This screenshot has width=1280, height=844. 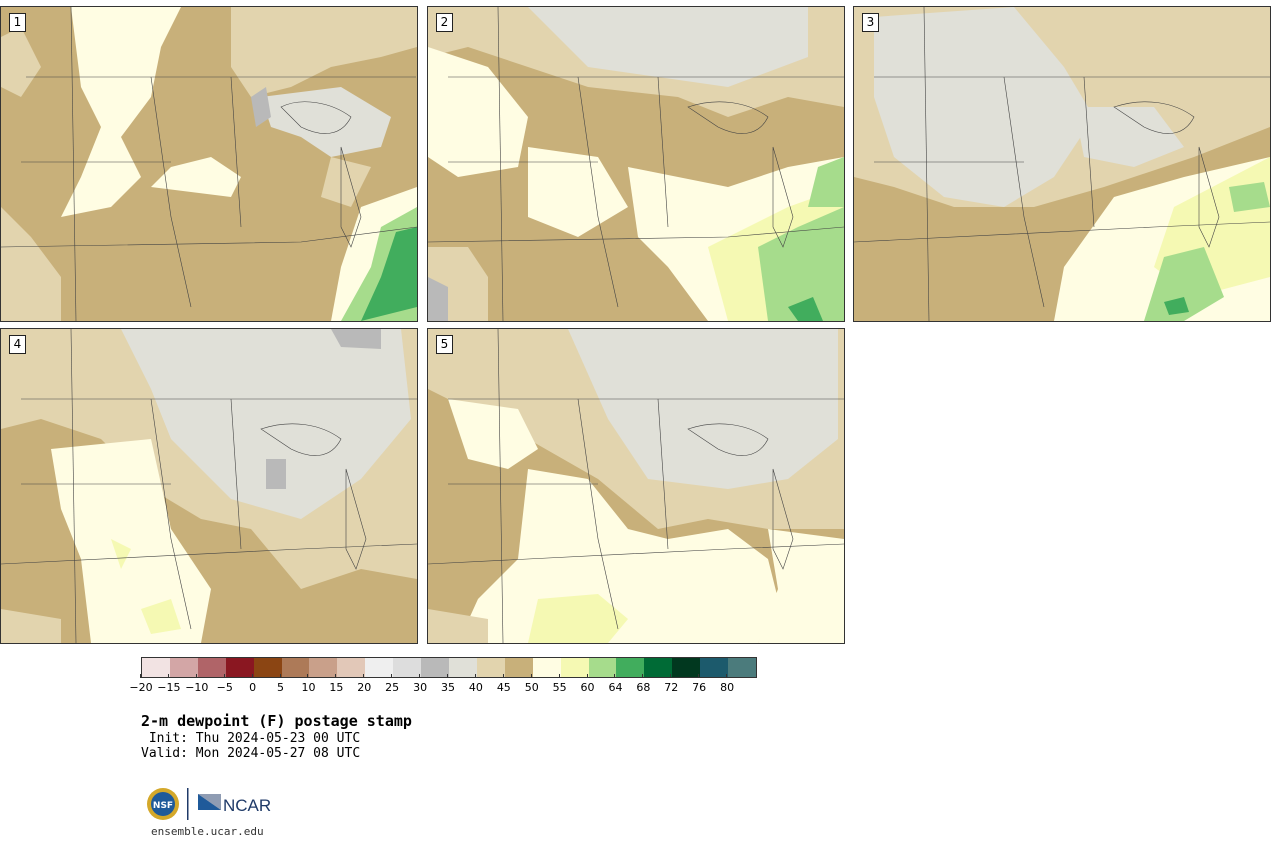 I want to click on panel-number-3: 3, so click(x=870, y=22).